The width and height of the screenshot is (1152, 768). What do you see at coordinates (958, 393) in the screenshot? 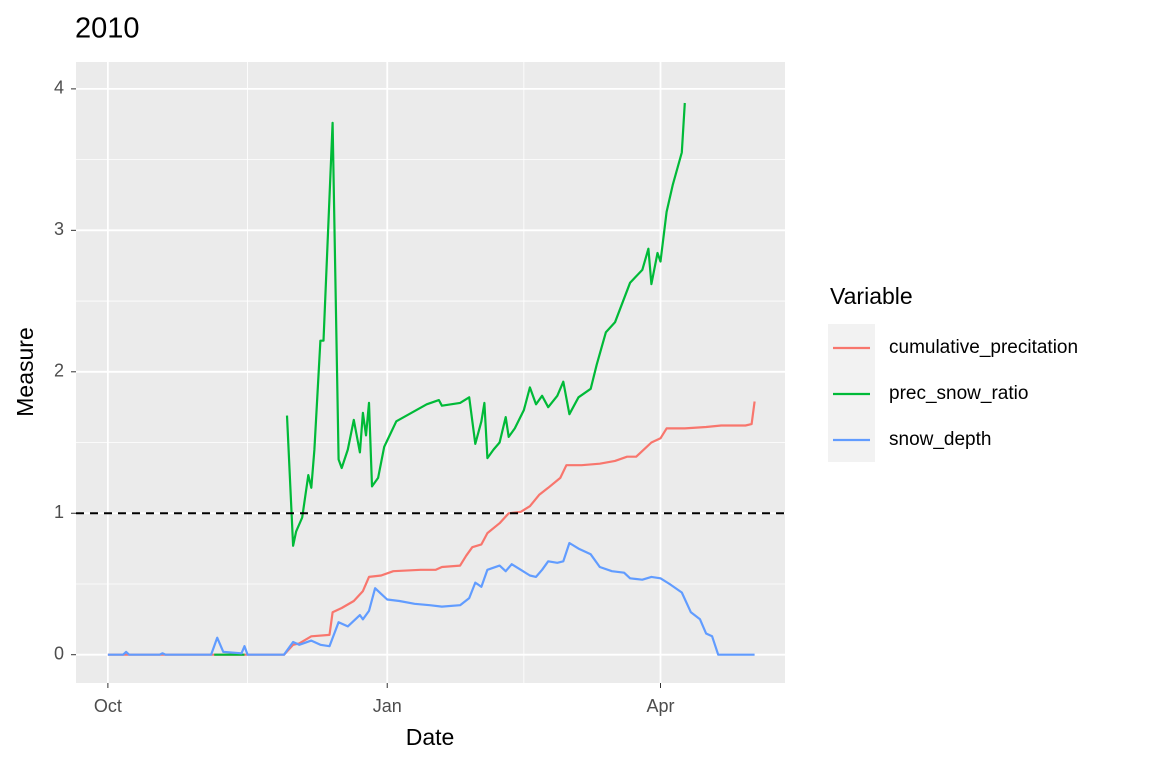
I see `legend-label: prec_snow_ratio` at bounding box center [958, 393].